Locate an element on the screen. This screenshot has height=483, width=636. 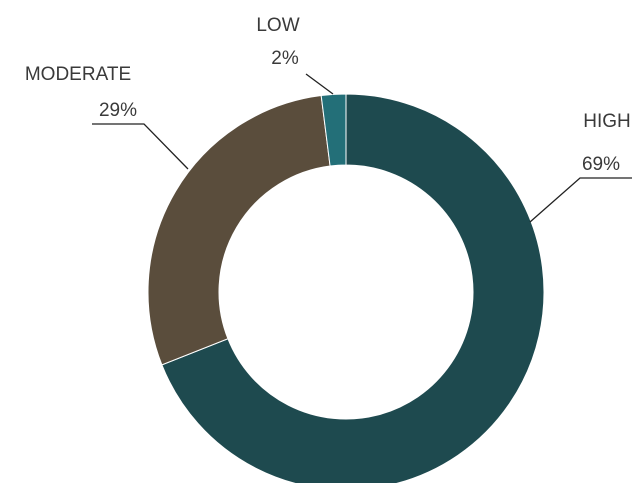
slice-value-low: 2% is located at coordinates (285, 58).